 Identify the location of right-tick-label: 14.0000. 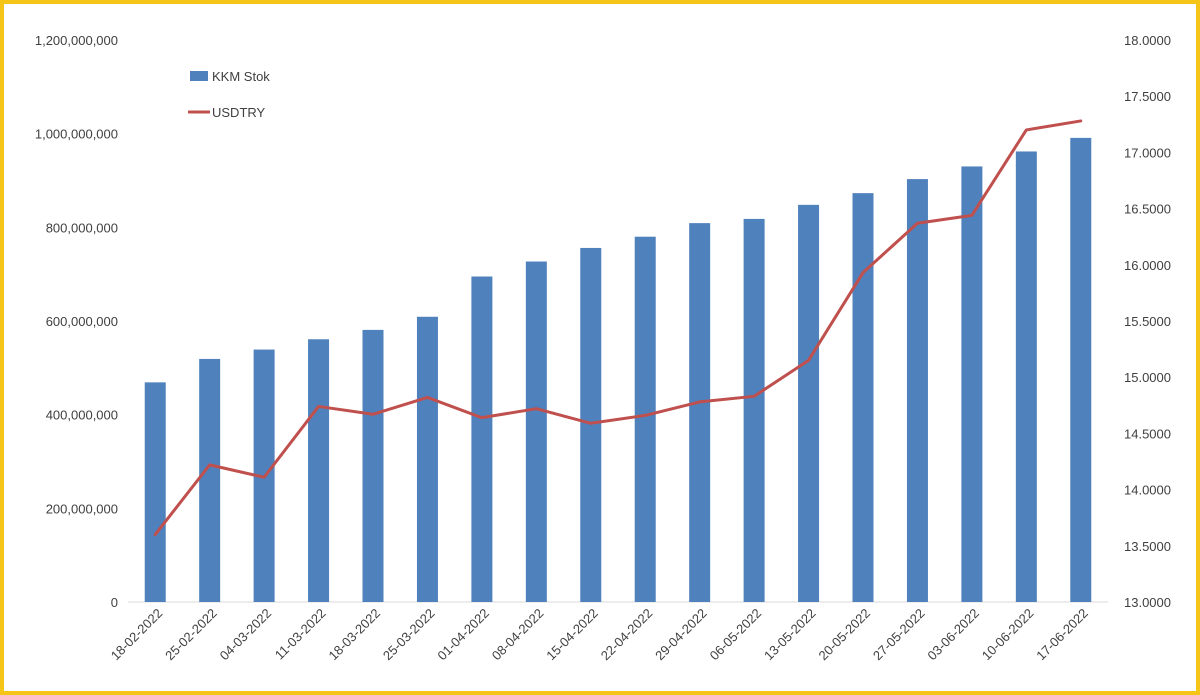
(1147, 490).